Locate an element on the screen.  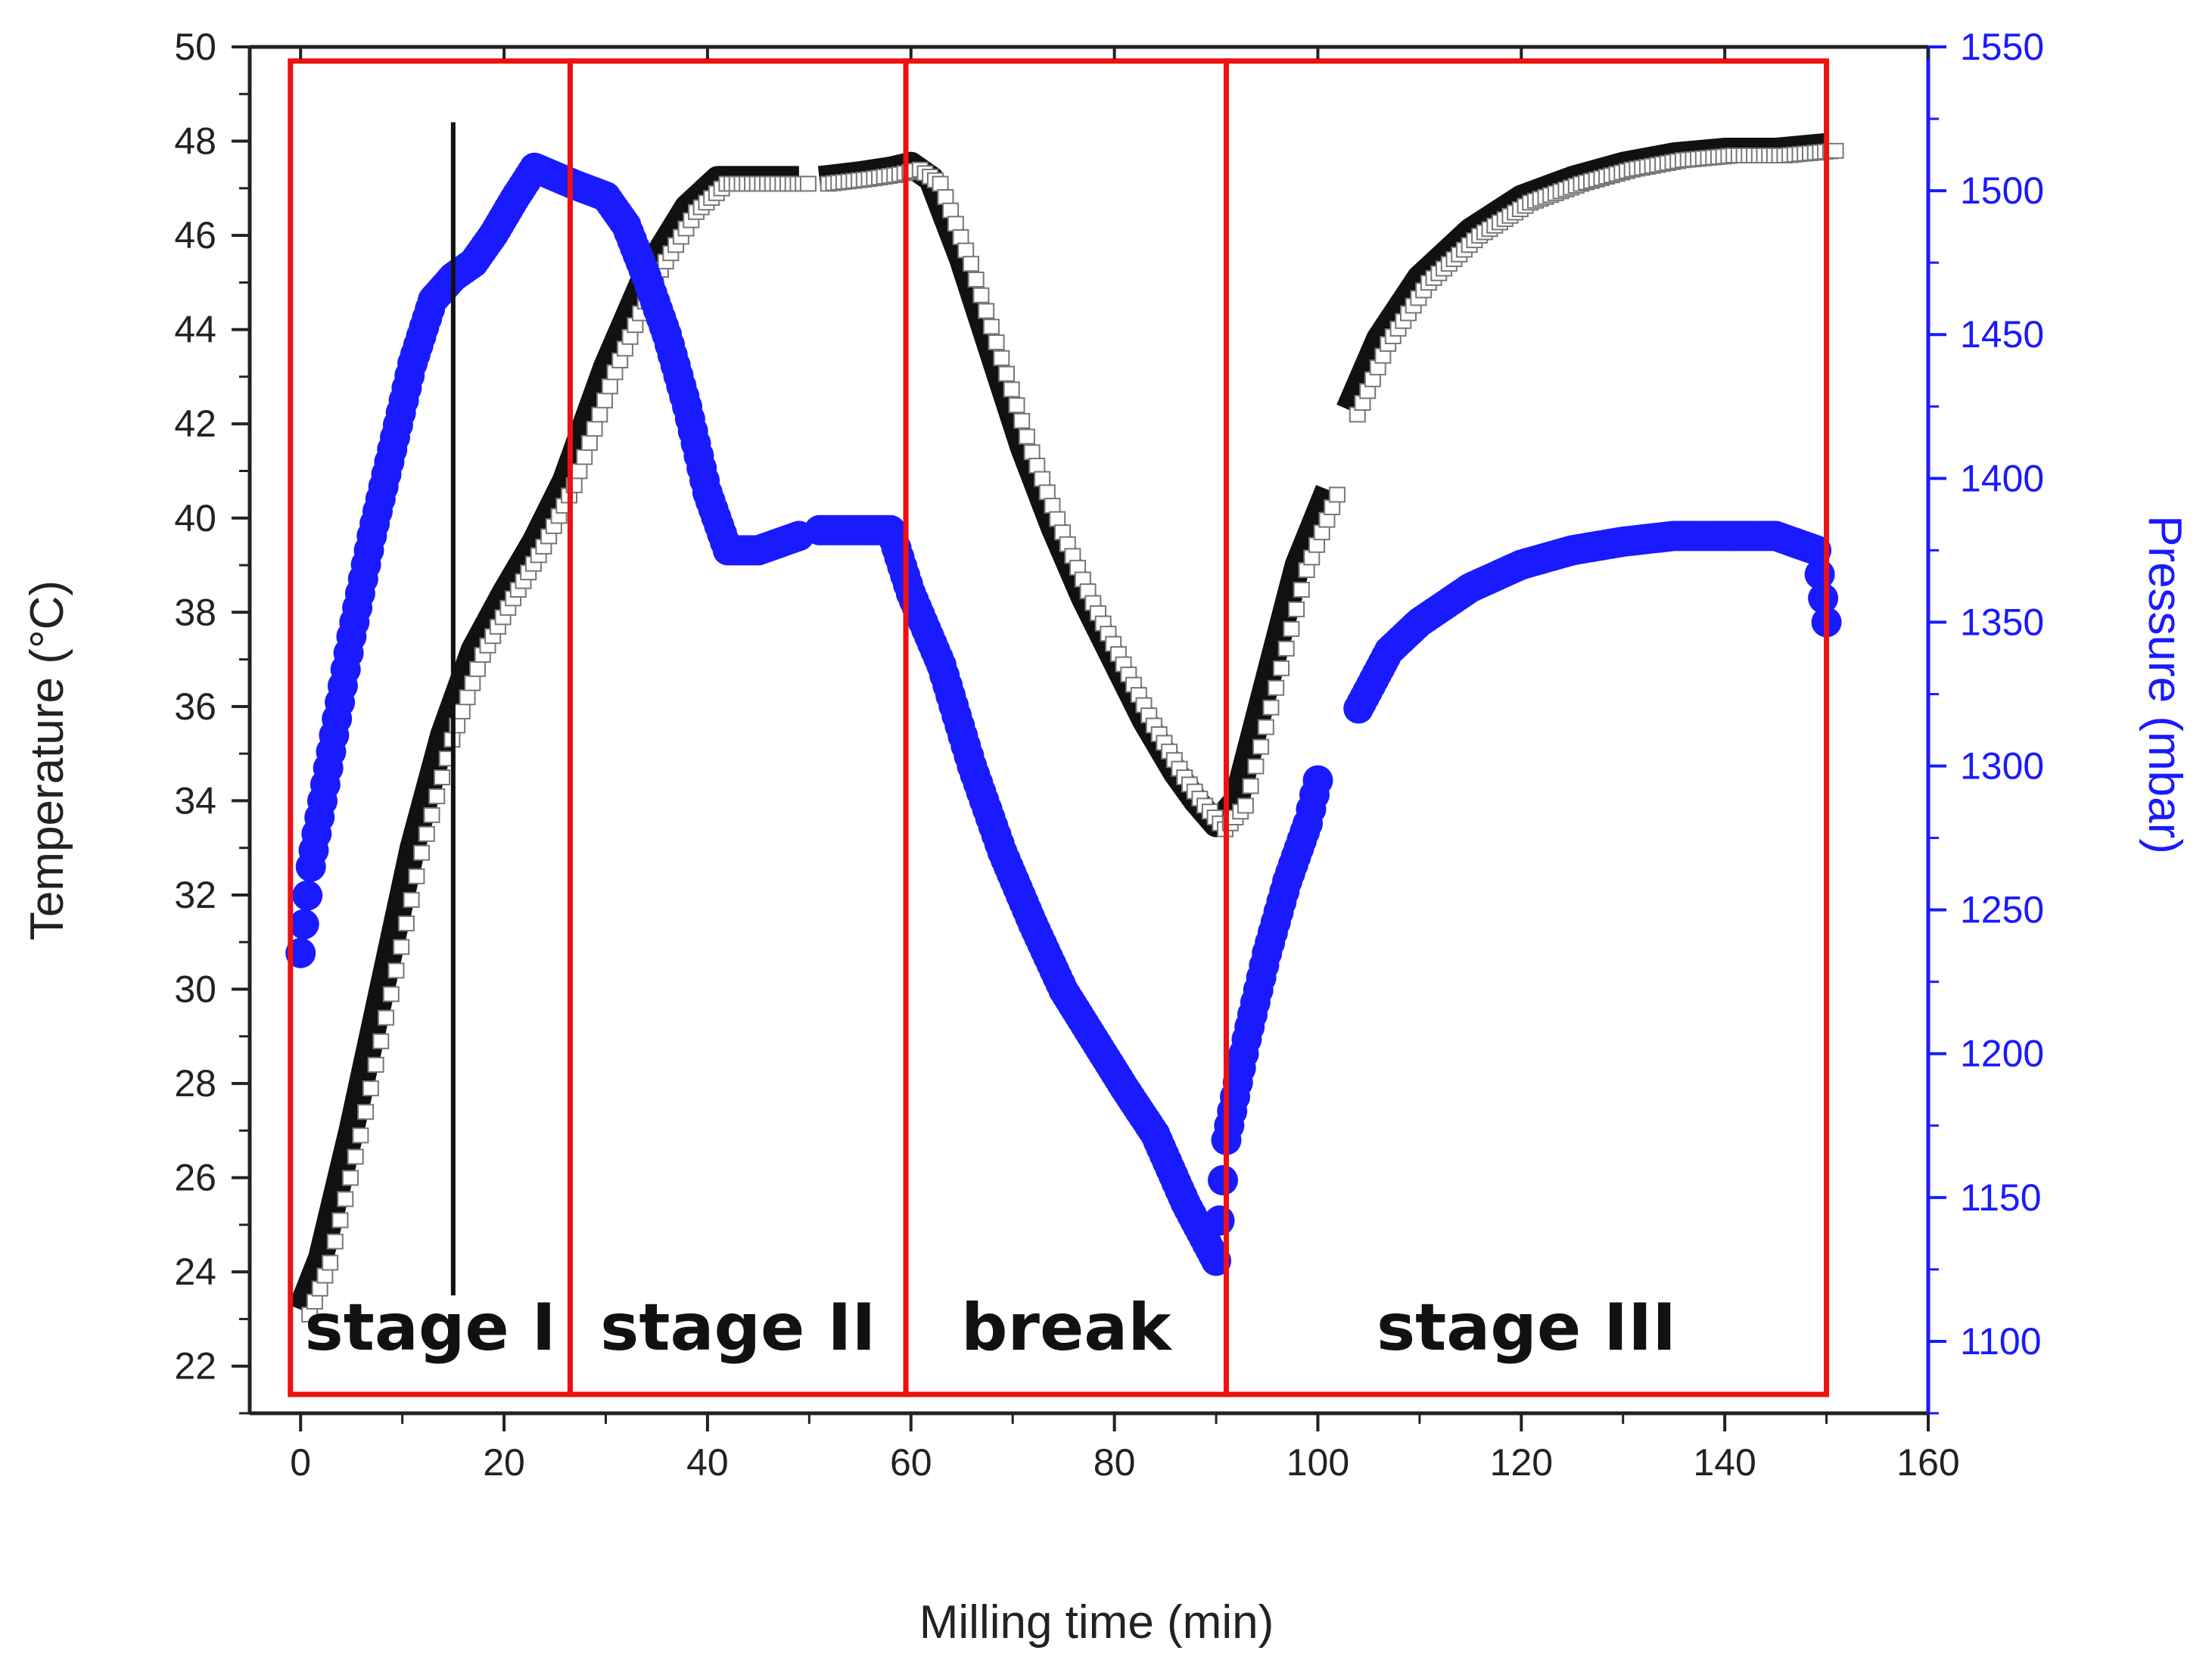
x-tick-label-7: 140 is located at coordinates (1725, 1462).